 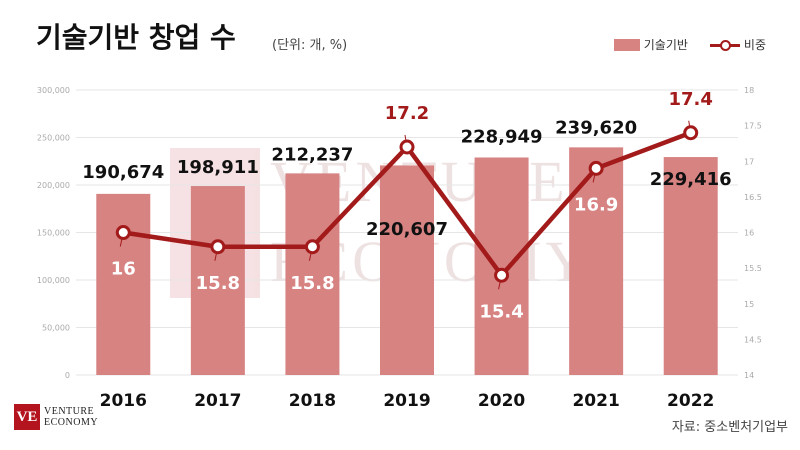 What do you see at coordinates (53, 90) in the screenshot?
I see `y-left-tick-label: 300,000` at bounding box center [53, 90].